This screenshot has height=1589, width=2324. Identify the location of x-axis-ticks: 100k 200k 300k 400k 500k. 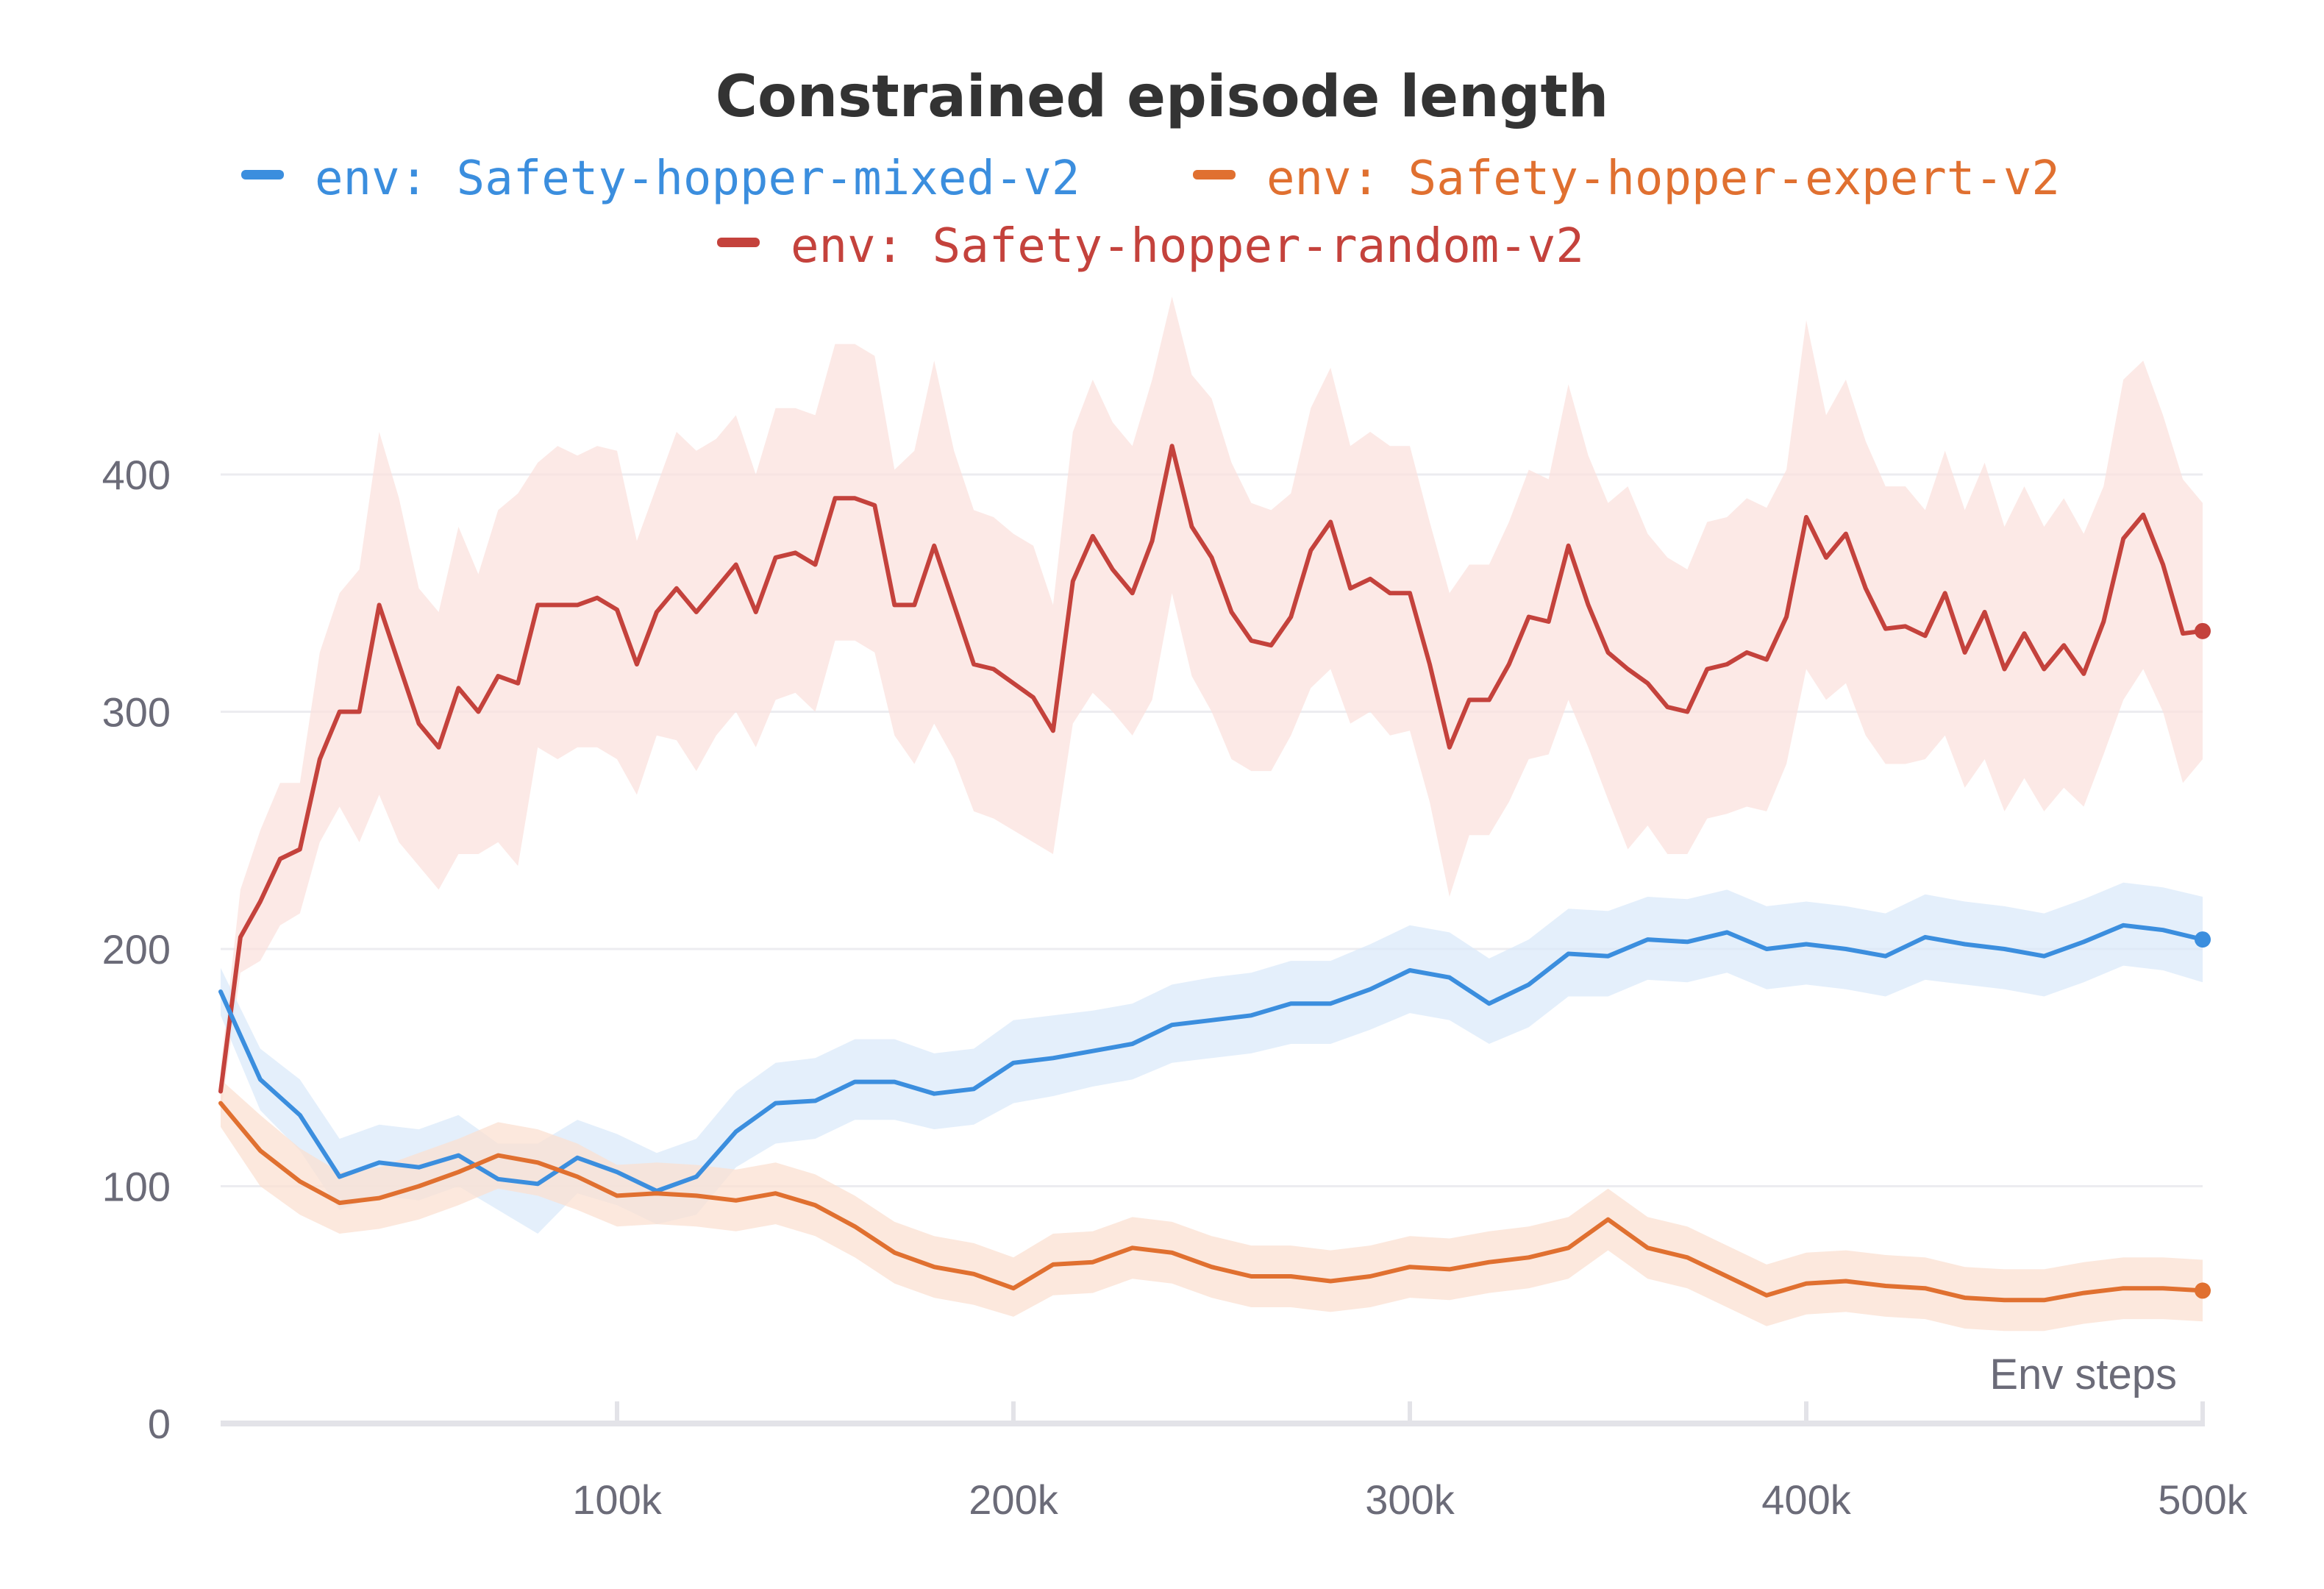
(1410, 1462).